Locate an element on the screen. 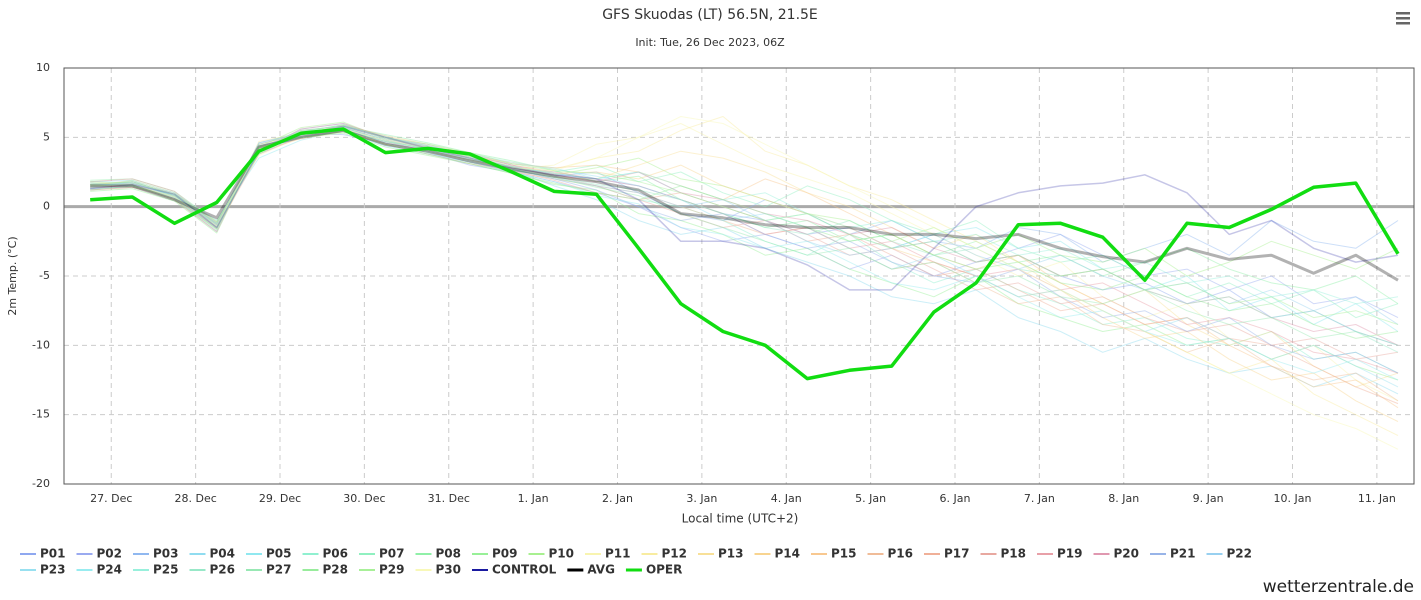 Image resolution: width=1421 pixels, height=600 pixels. x-tick-label: 31. Dec is located at coordinates (449, 498).